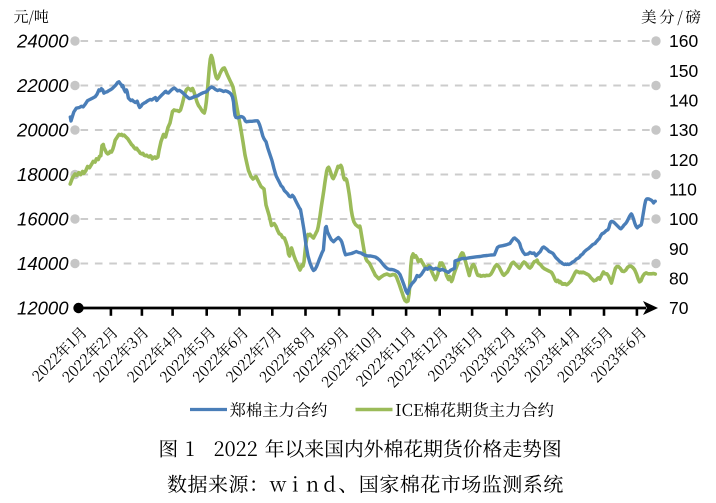 This screenshot has height=503, width=716. Describe the element at coordinates (679, 249) in the screenshot. I see `svg-text: 90` at that location.